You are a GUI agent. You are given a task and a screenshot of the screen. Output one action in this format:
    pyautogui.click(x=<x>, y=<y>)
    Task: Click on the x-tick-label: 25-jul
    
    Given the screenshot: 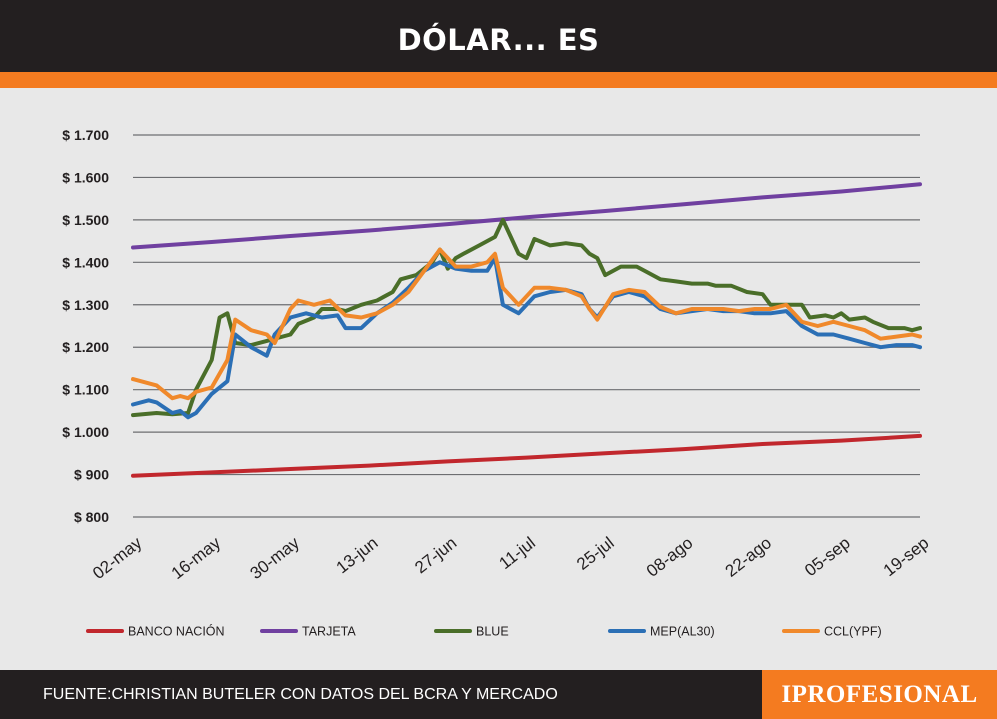 What is the action you would take?
    pyautogui.click(x=595, y=553)
    